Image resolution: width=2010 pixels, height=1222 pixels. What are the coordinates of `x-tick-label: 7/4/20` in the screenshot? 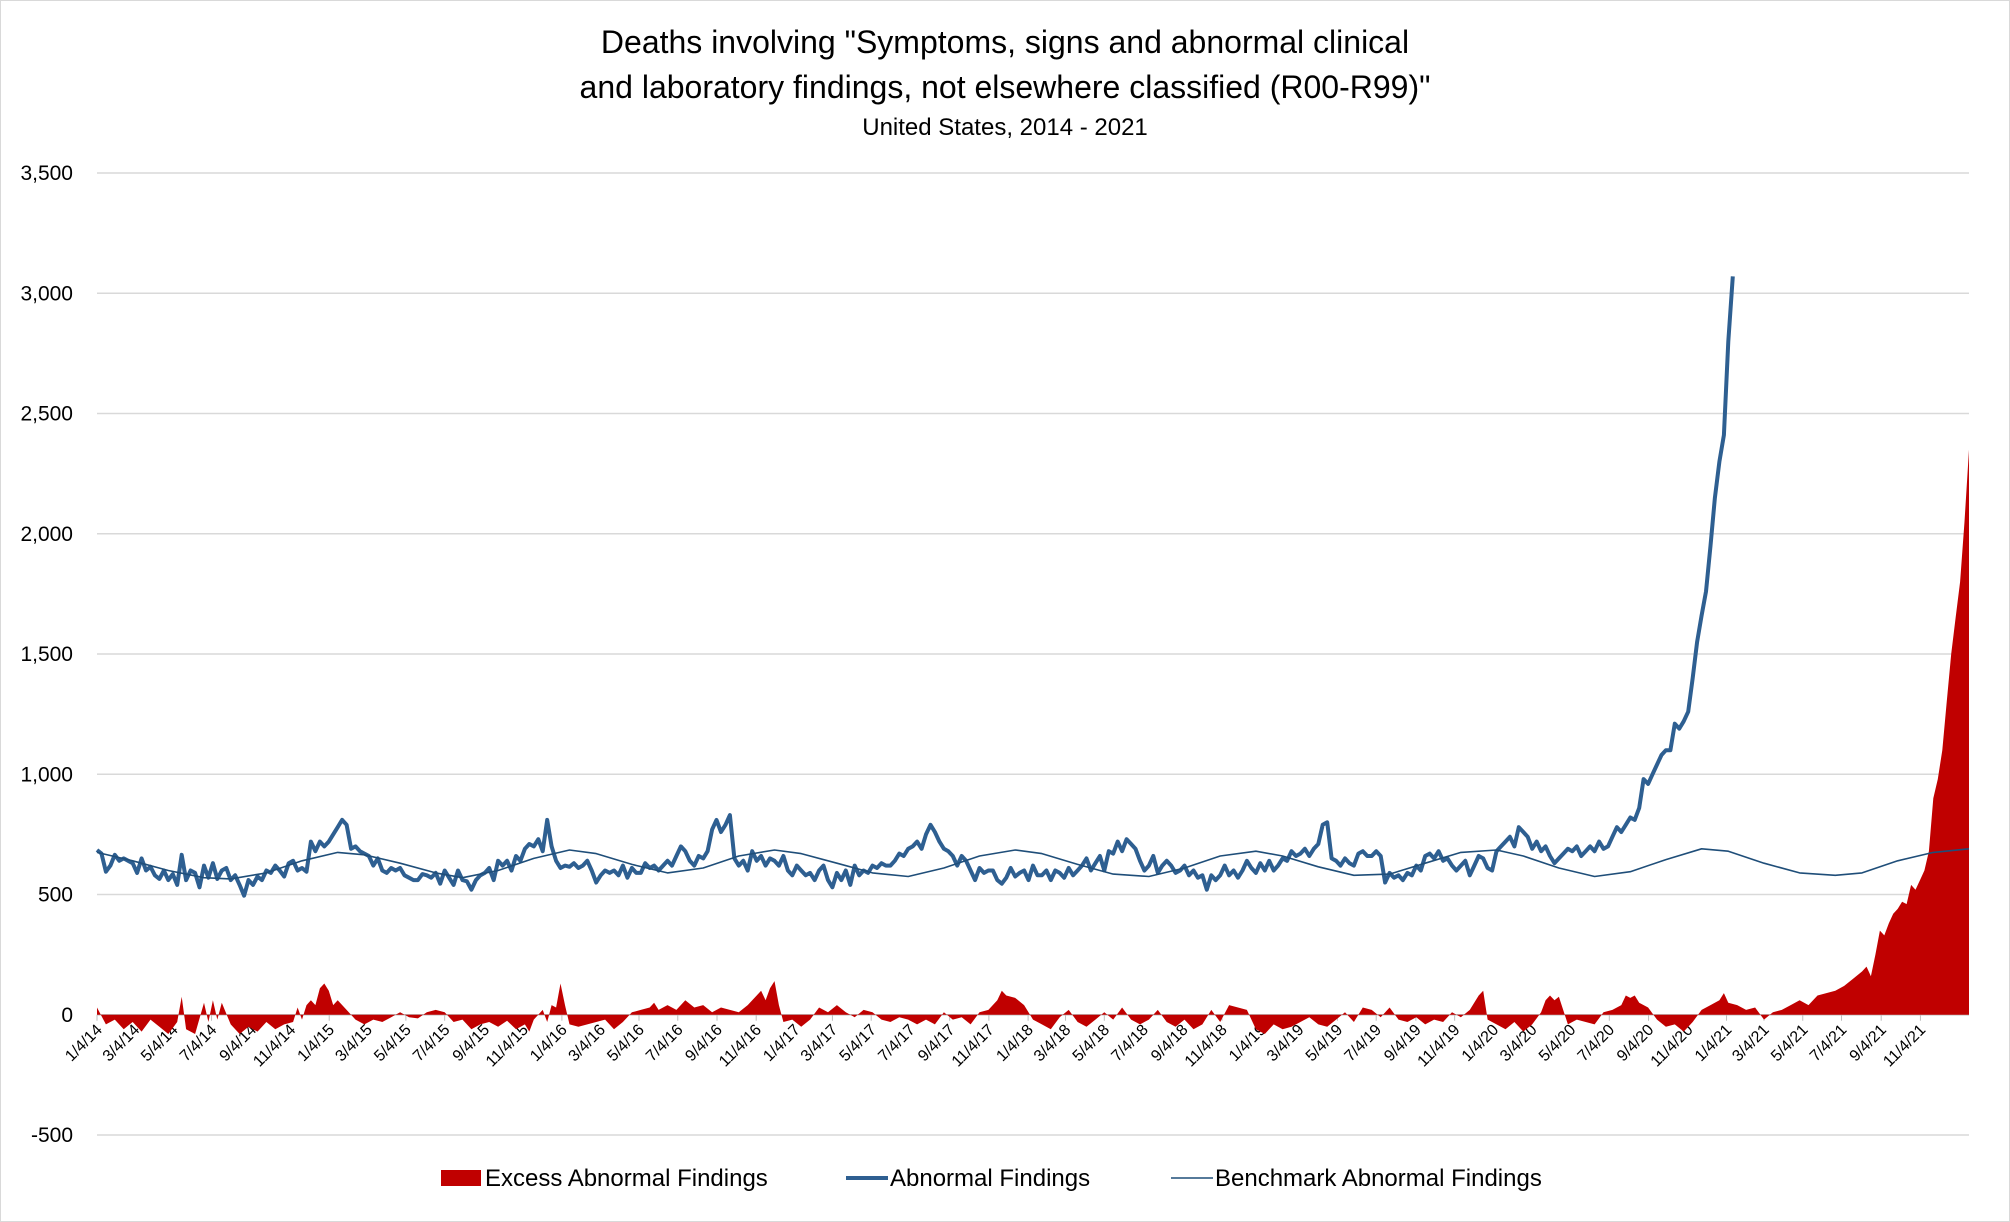 It's located at (1597, 1043).